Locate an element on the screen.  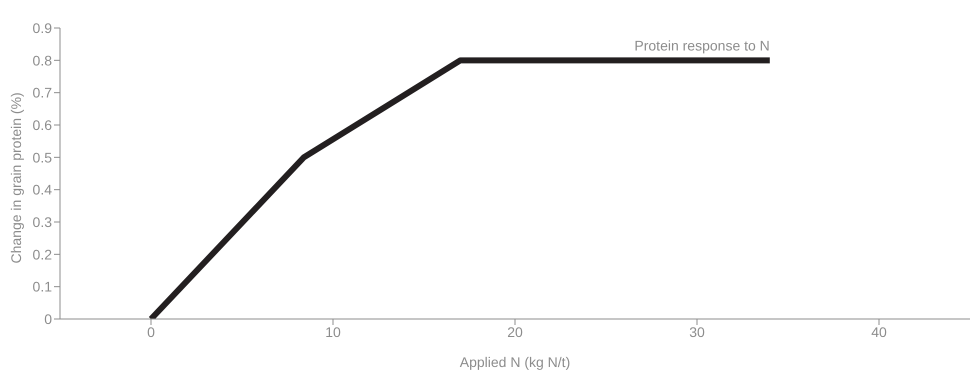
x-tick-label: 0 is located at coordinates (151, 332).